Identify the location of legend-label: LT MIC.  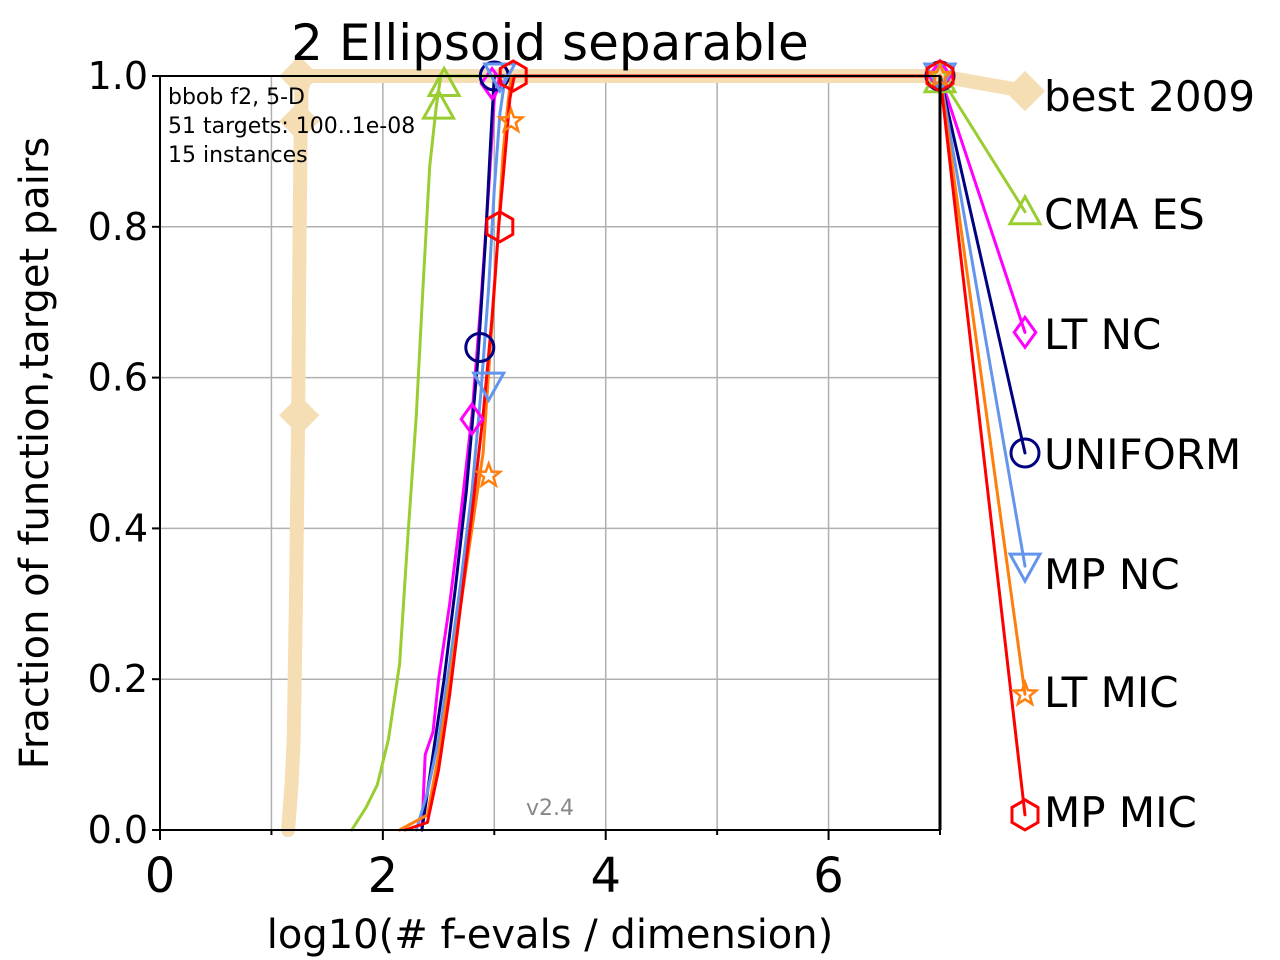
(1111, 692).